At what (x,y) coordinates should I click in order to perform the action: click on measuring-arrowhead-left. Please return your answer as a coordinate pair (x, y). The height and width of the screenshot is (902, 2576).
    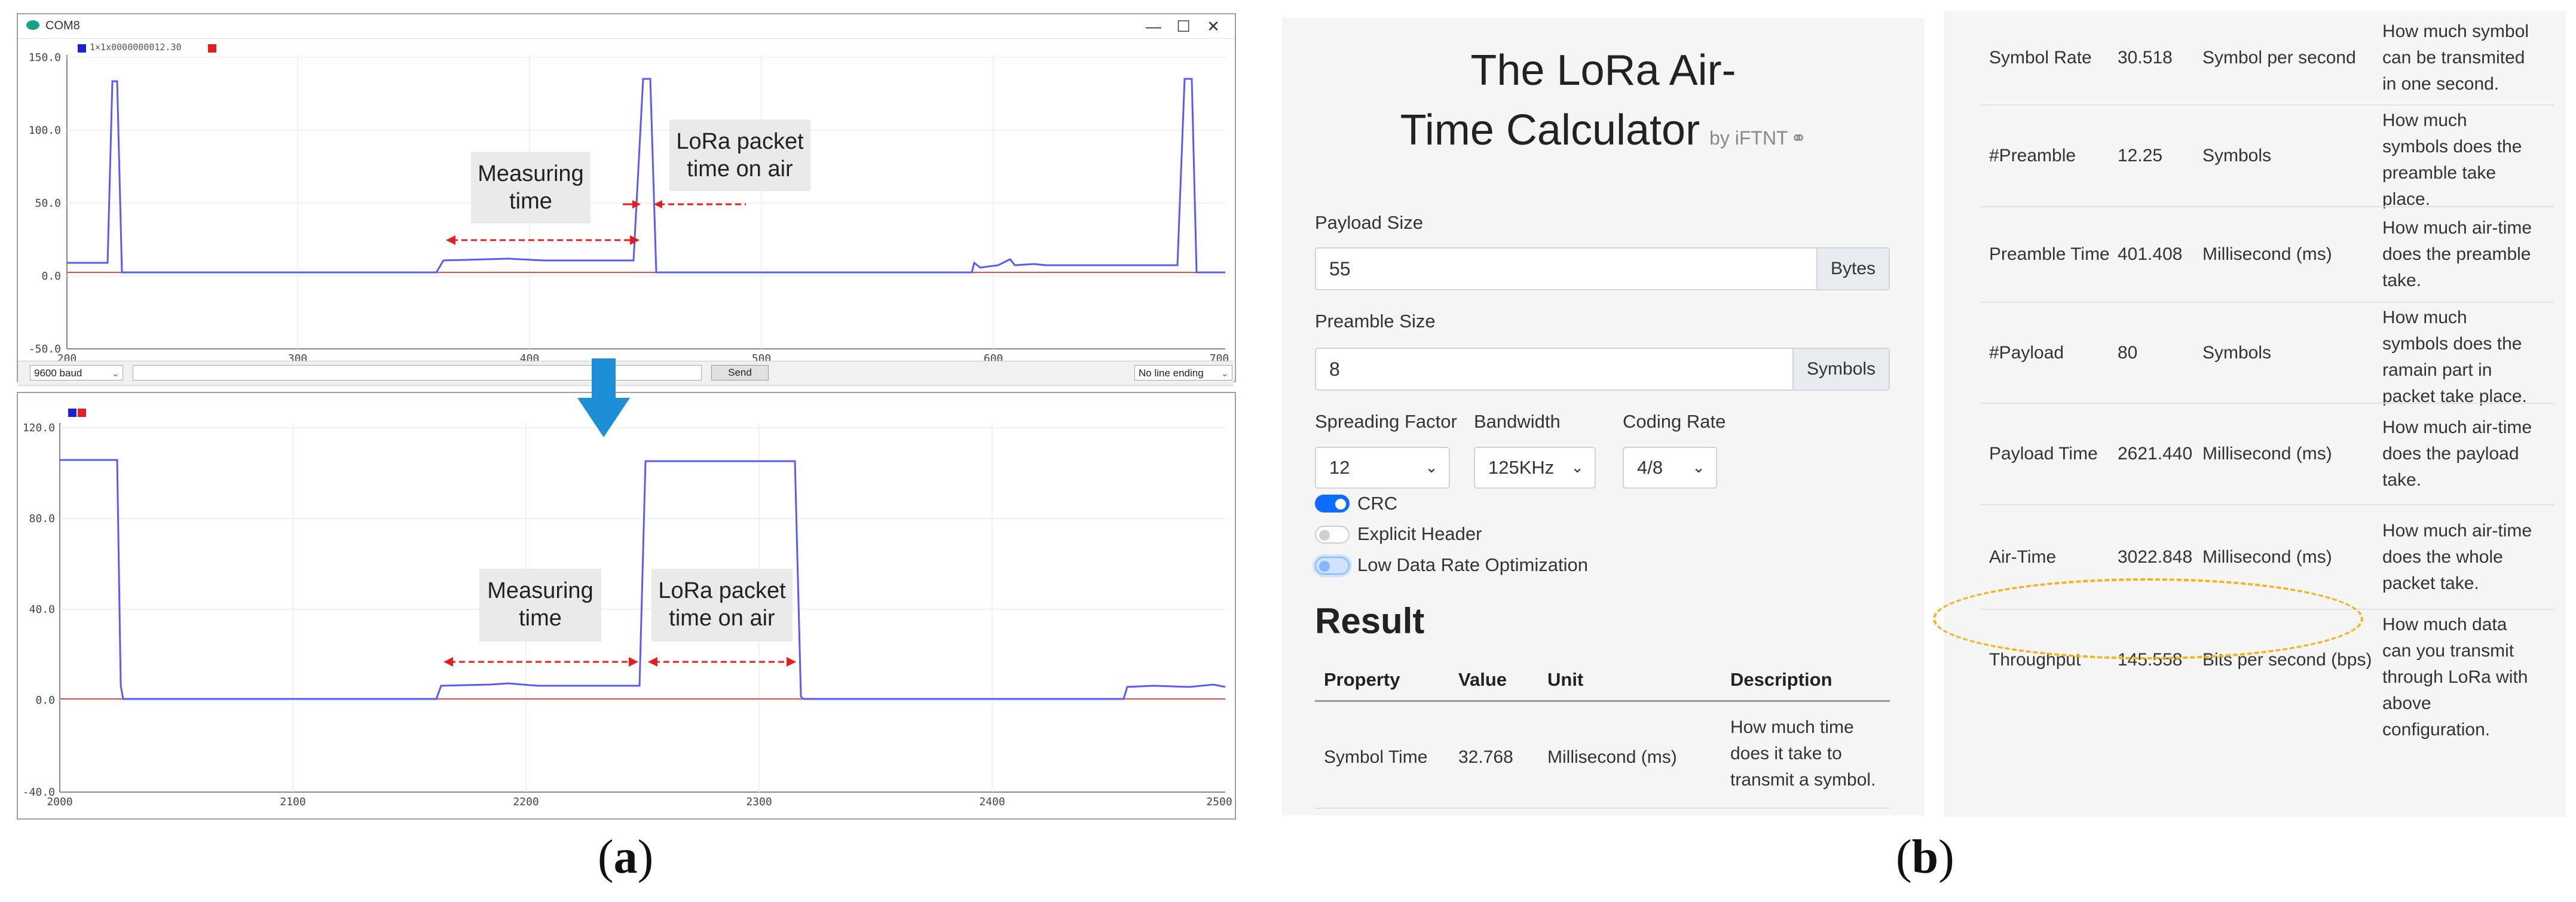
    Looking at the image, I should click on (450, 240).